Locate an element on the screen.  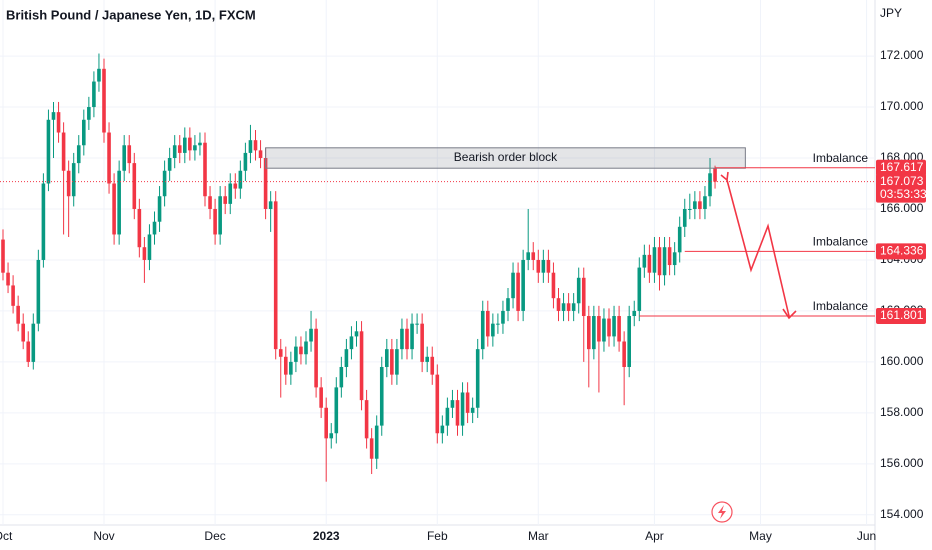
price-badge-label: 167.617 is located at coordinates (902, 167).